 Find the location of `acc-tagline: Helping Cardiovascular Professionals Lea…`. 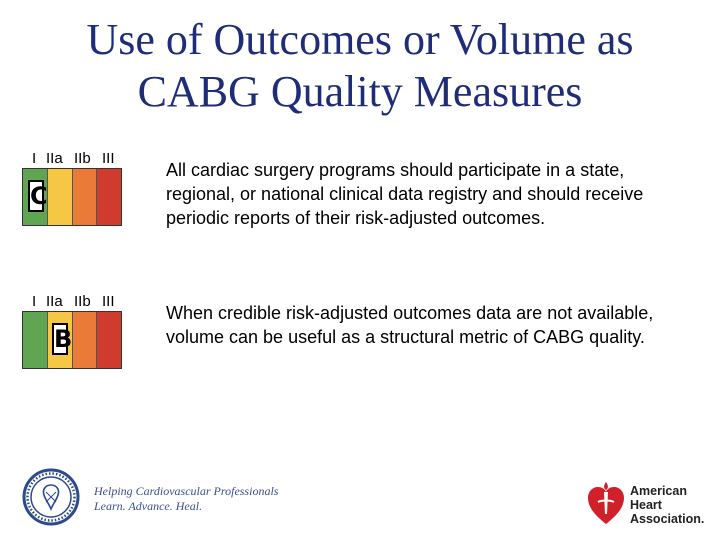

acc-tagline: Helping Cardiovascular Professionals Lea… is located at coordinates (186, 499).